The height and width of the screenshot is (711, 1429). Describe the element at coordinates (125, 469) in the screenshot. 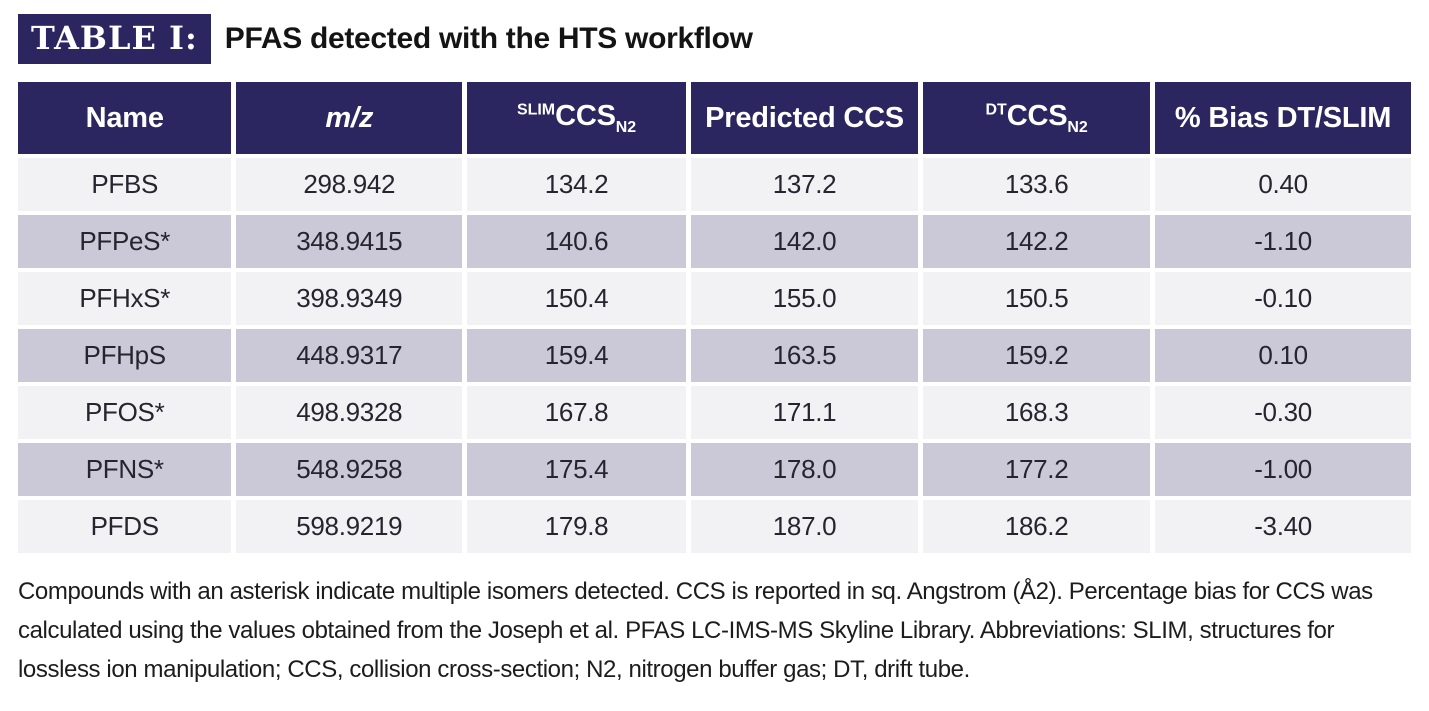

I see `table-cell: PFNS*` at that location.